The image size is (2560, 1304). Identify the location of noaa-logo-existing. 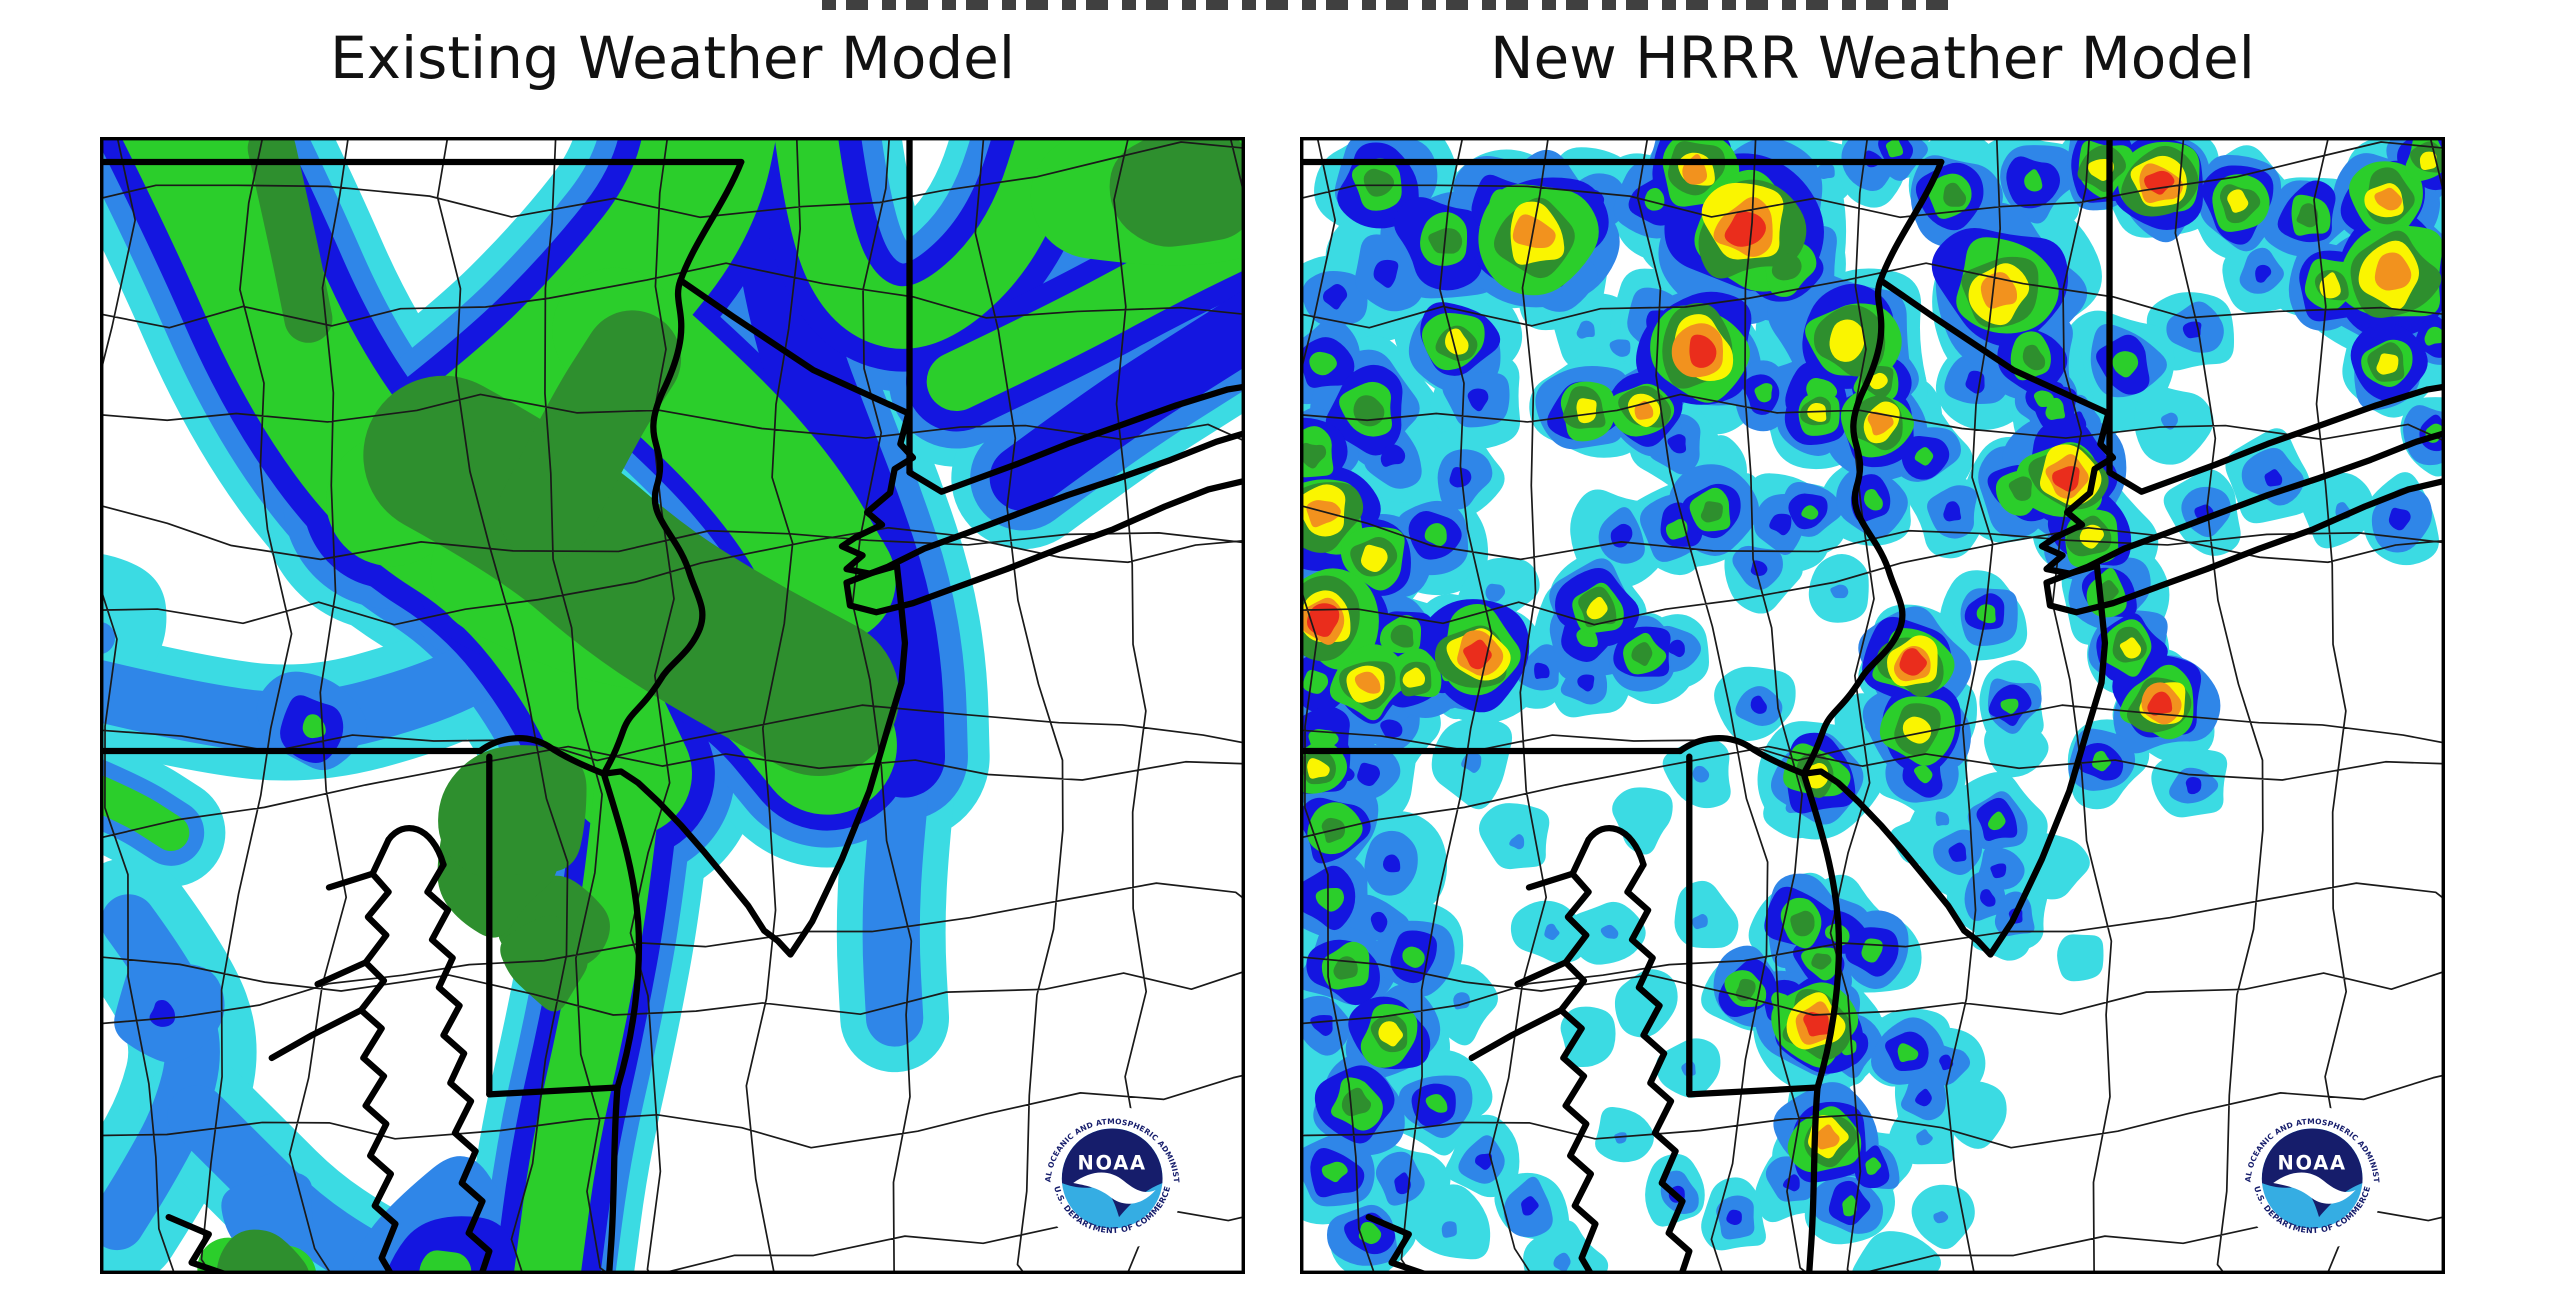
(1112, 1179).